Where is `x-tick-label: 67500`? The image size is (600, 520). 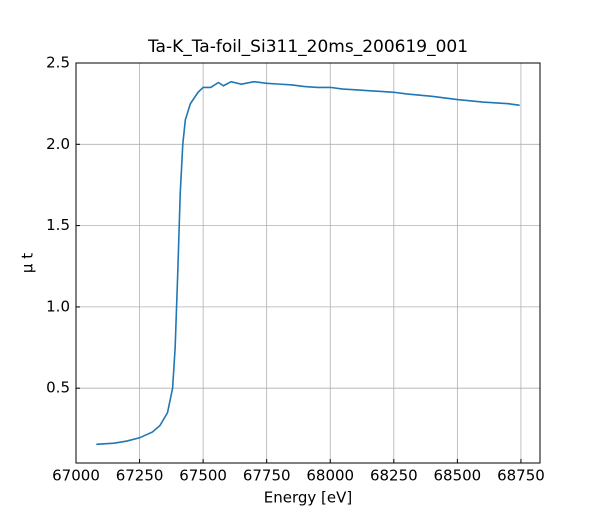
x-tick-label: 67500 is located at coordinates (203, 476).